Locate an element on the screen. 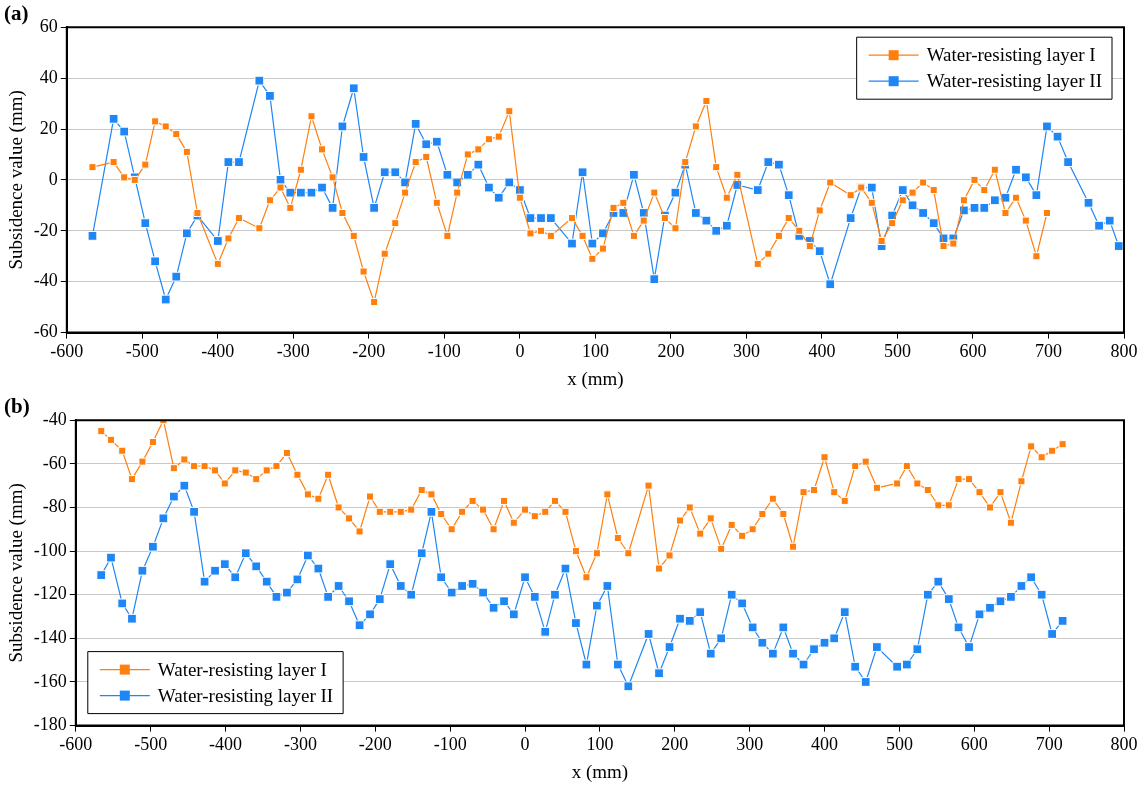 Image resolution: width=1148 pixels, height=787 pixels. y-tick-label: -120 is located at coordinates (50, 593).